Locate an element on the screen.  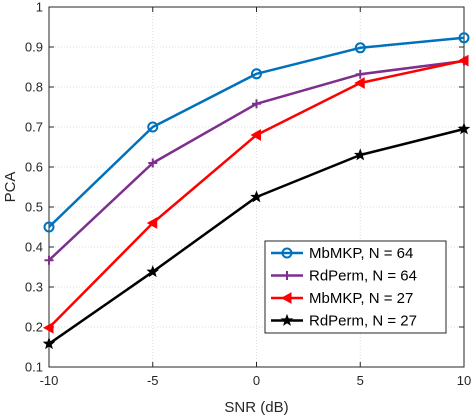
x-tick-label: 5 is located at coordinates (360, 380).